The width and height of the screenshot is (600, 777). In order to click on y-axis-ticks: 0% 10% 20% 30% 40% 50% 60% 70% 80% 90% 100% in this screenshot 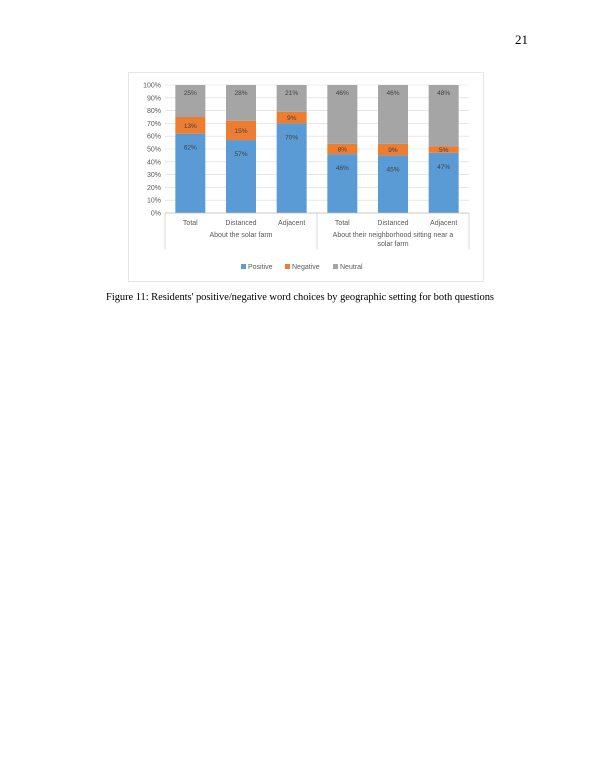, I will do `click(152, 150)`.